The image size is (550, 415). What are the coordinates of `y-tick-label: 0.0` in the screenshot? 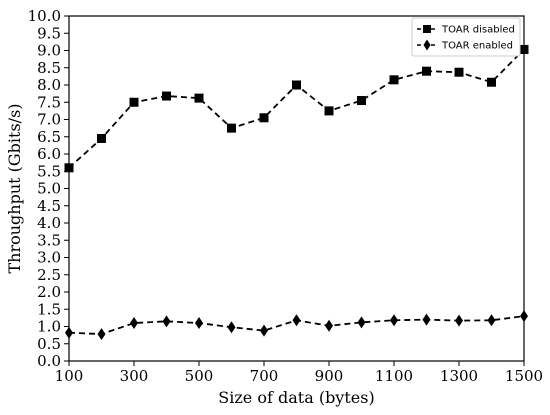 It's located at (49, 361).